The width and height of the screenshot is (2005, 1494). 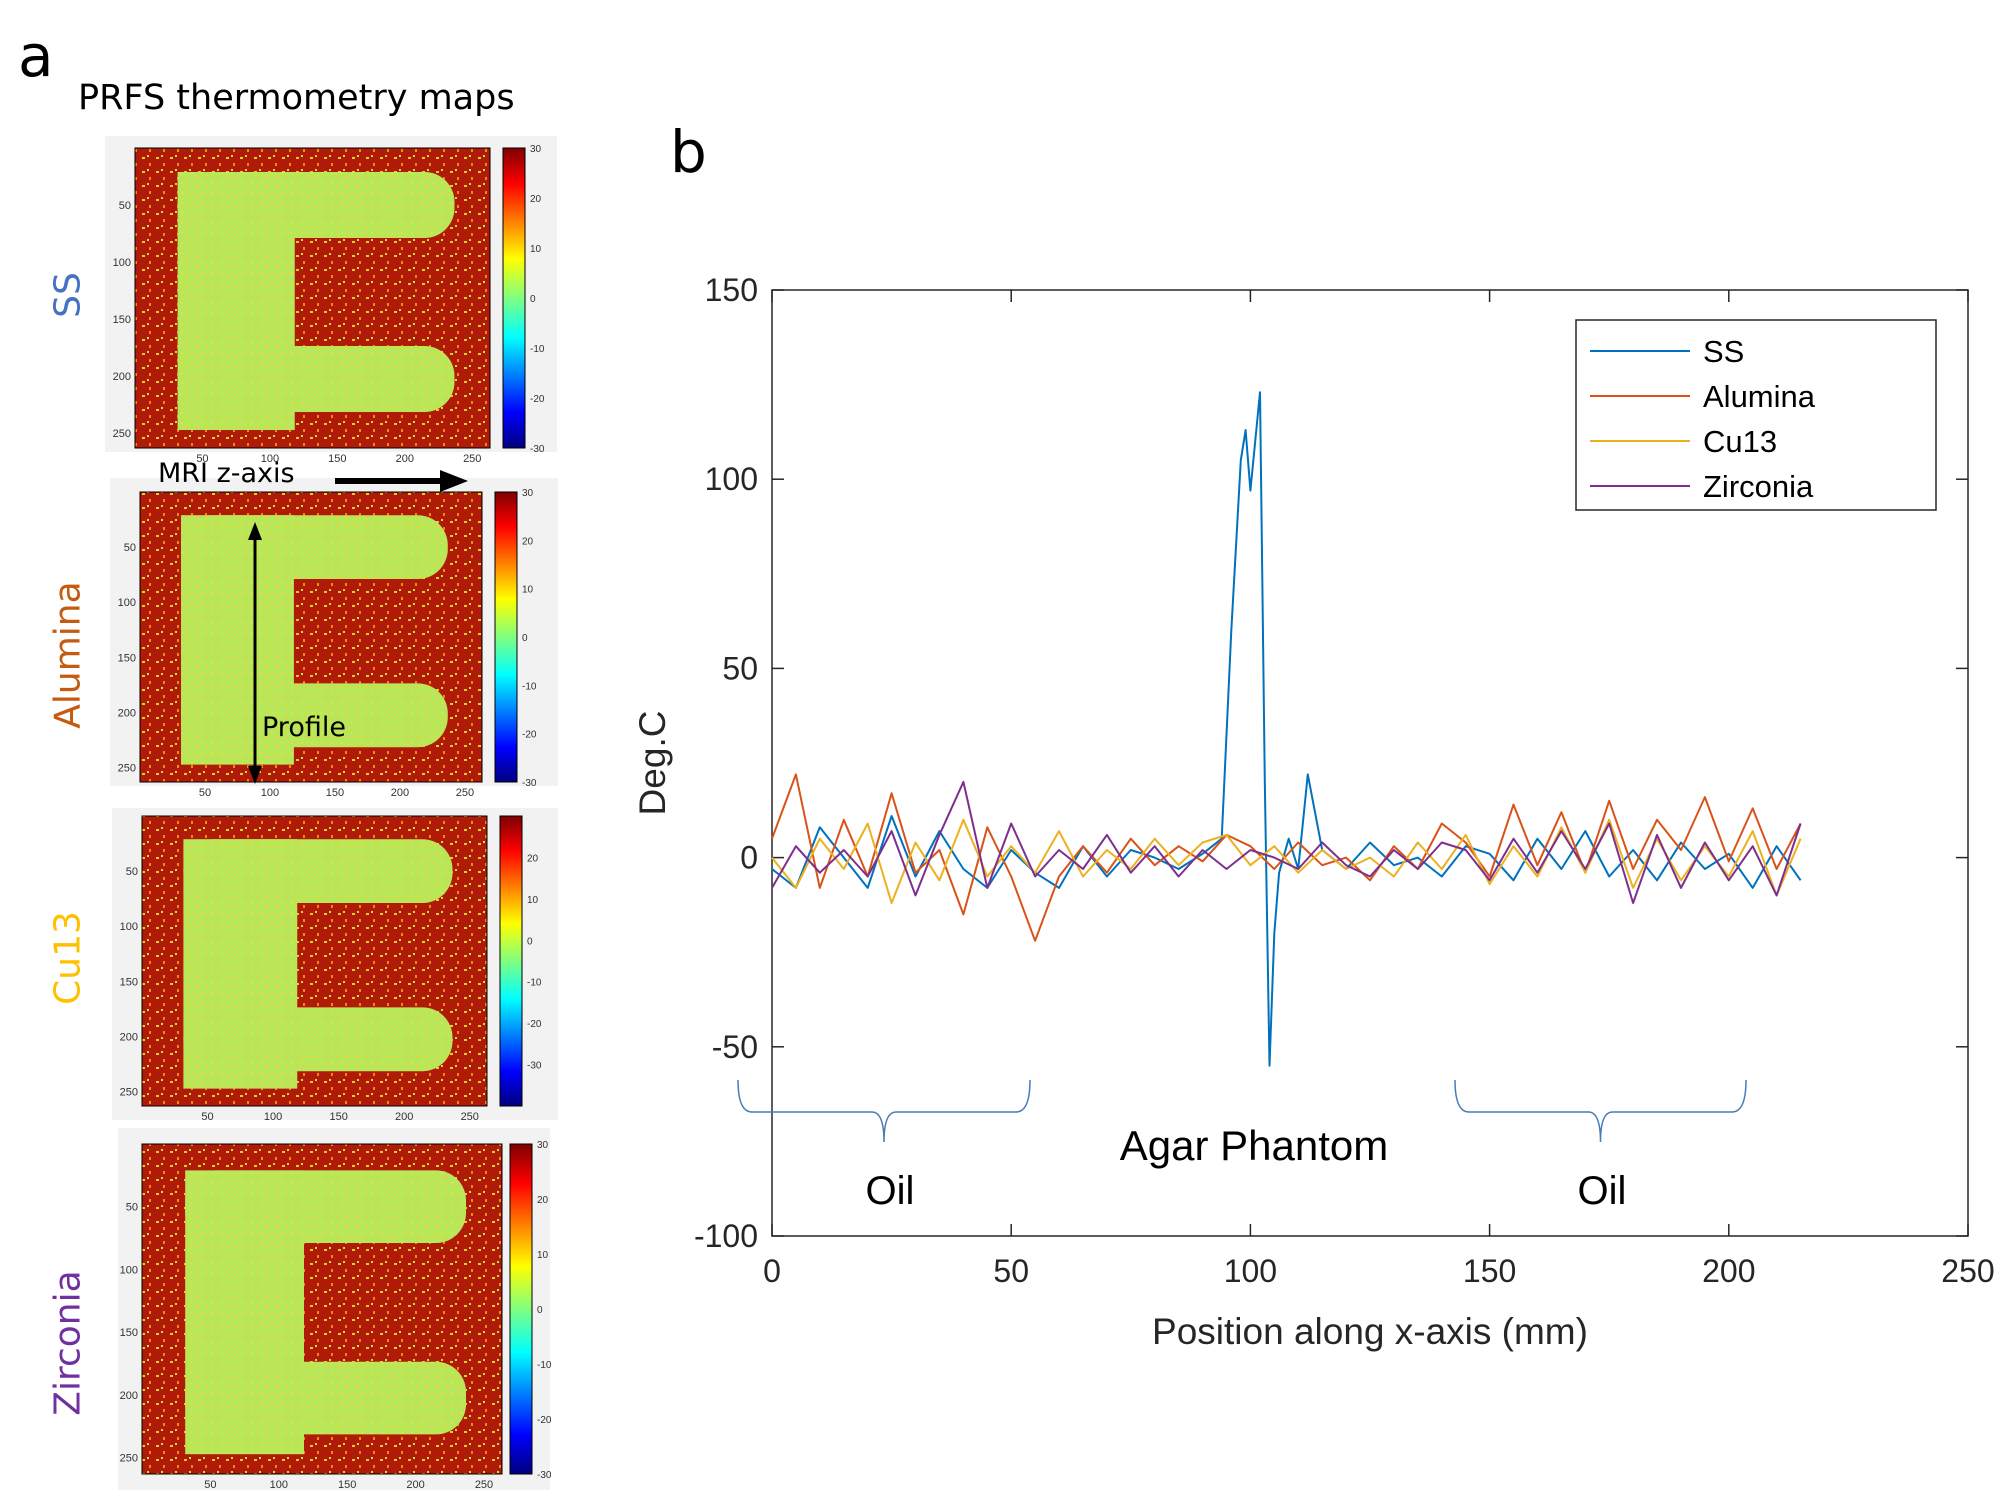 What do you see at coordinates (304, 727) in the screenshot?
I see `profile-label: Profile` at bounding box center [304, 727].